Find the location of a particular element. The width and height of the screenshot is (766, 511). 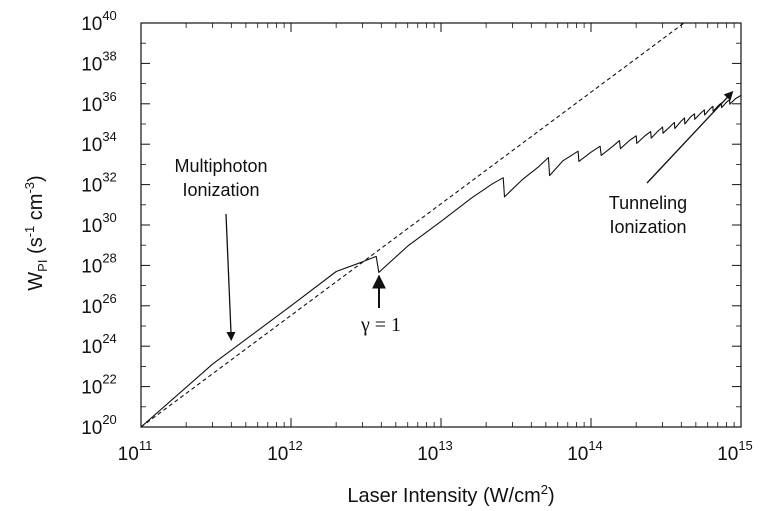

y-axis-label: WPI (s-1 cm-3) is located at coordinates (36, 232).